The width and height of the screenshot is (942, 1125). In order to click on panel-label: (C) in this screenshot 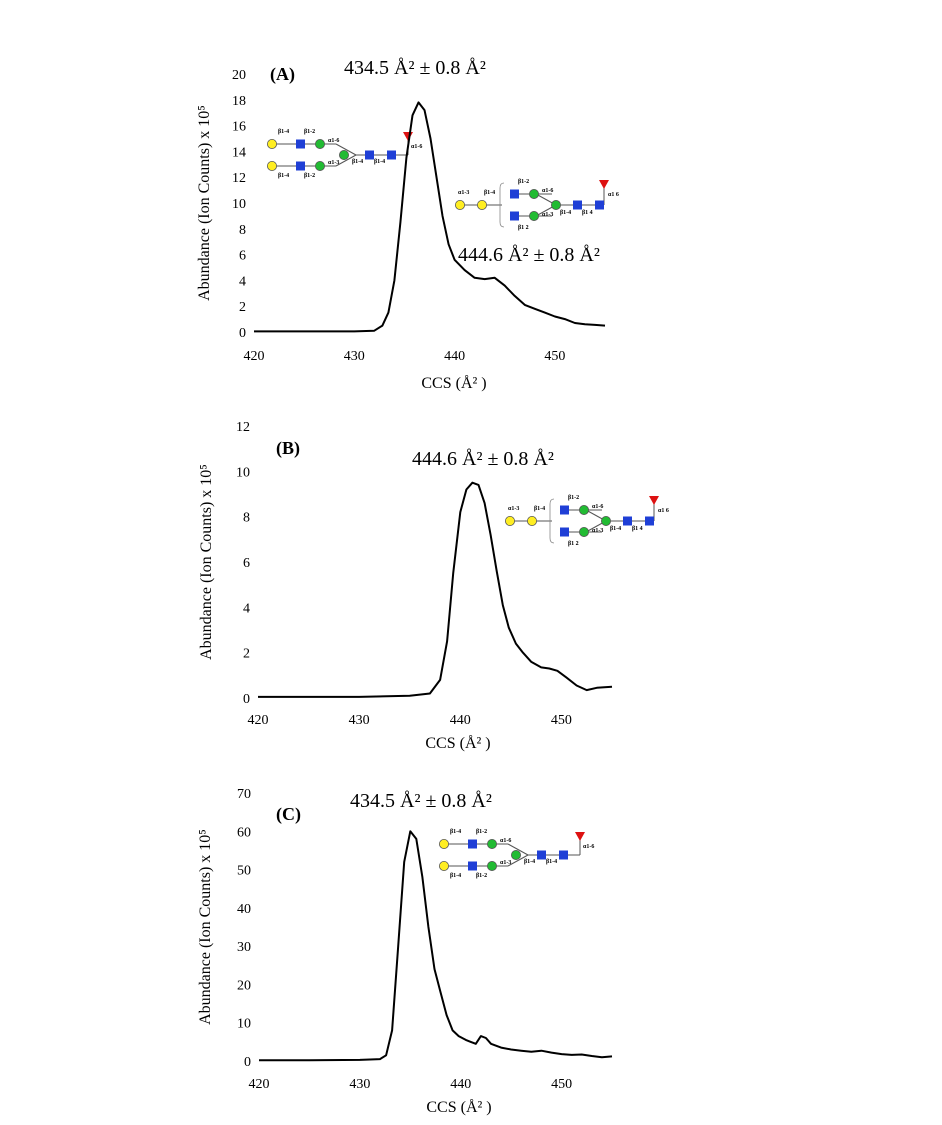, I will do `click(288, 814)`.